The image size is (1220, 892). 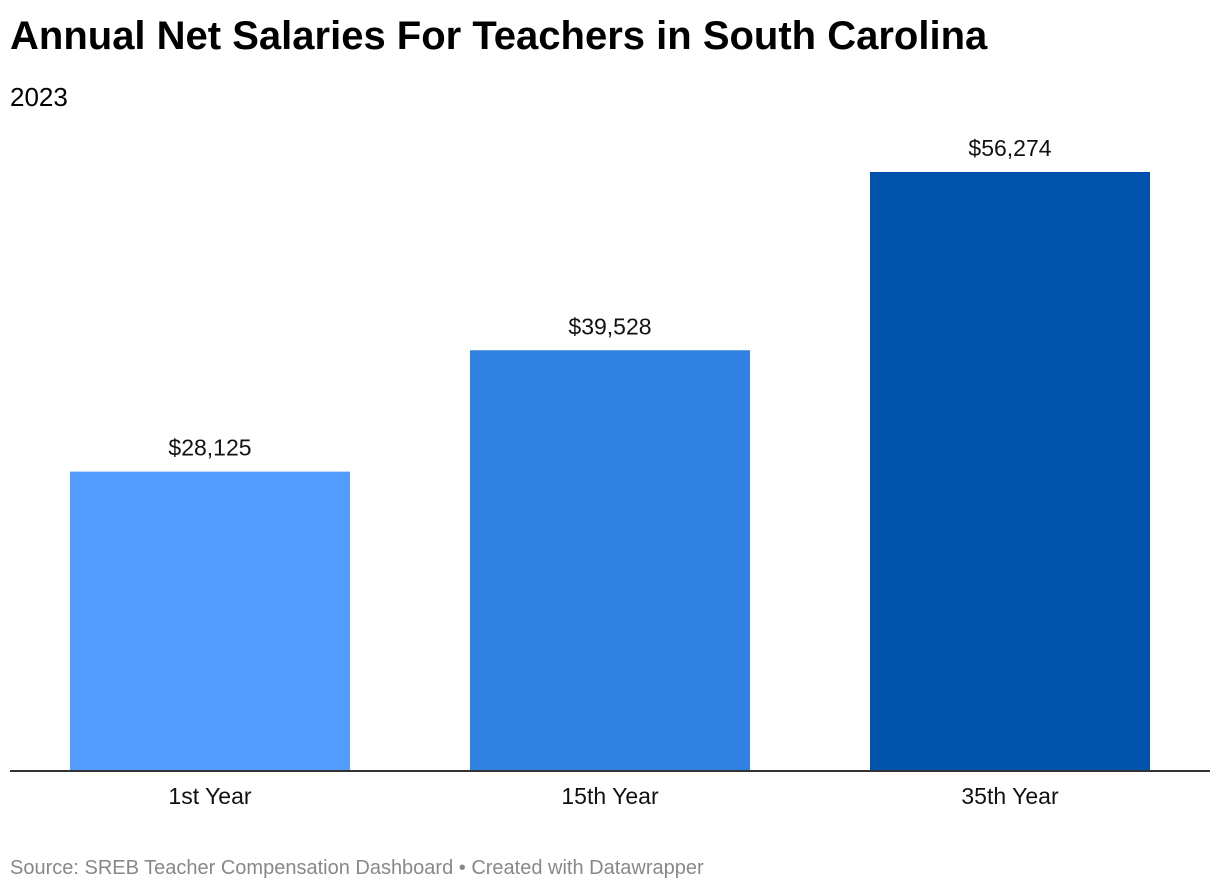 What do you see at coordinates (609, 326) in the screenshot?
I see `value-label-15th-year: $39,528` at bounding box center [609, 326].